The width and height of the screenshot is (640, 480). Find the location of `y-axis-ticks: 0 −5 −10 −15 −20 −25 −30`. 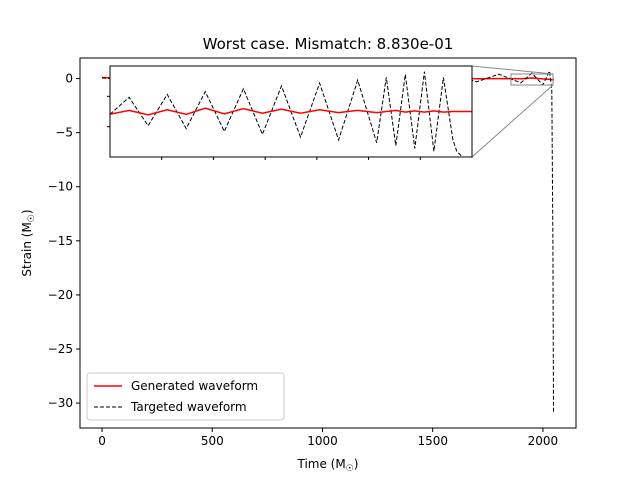

y-axis-ticks: 0 −5 −10 −15 −20 −25 −30 is located at coordinates (64, 241).